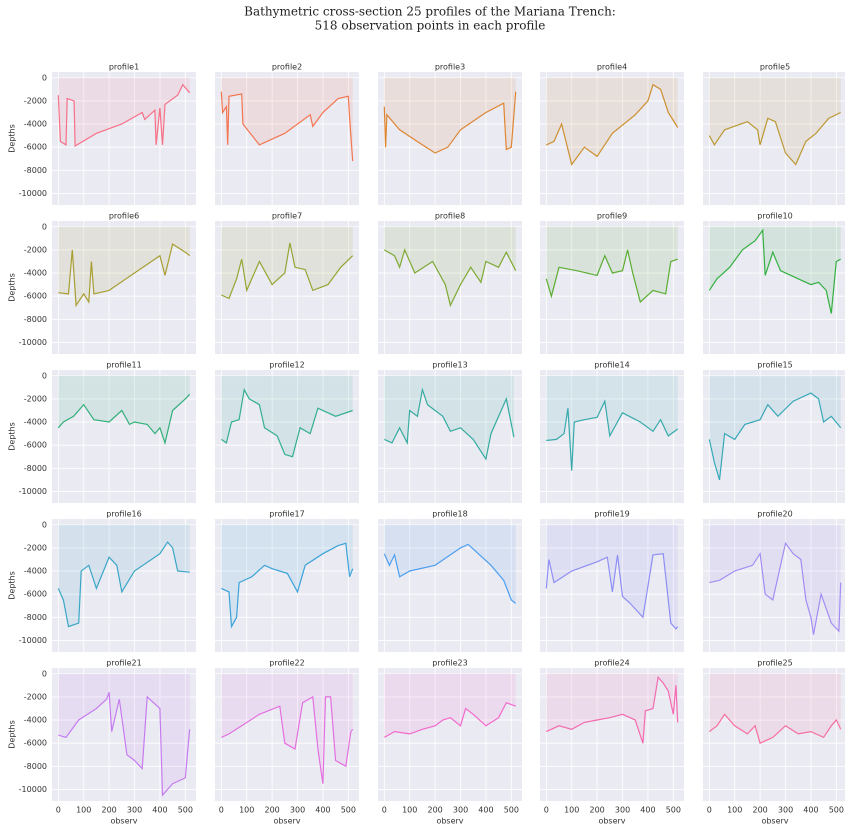 This screenshot has width=845, height=831. What do you see at coordinates (774, 216) in the screenshot?
I see `subplot-title: profile10` at bounding box center [774, 216].